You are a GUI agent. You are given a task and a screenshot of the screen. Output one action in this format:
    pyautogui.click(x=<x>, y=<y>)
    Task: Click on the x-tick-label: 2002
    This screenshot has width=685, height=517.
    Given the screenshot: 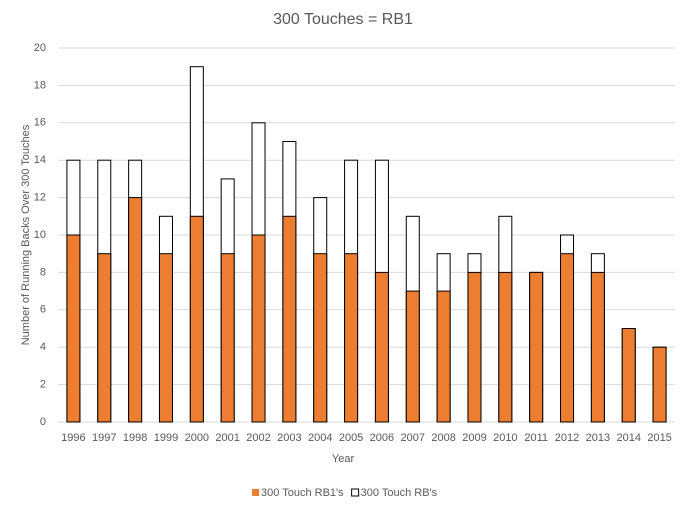 What is the action you would take?
    pyautogui.click(x=258, y=438)
    